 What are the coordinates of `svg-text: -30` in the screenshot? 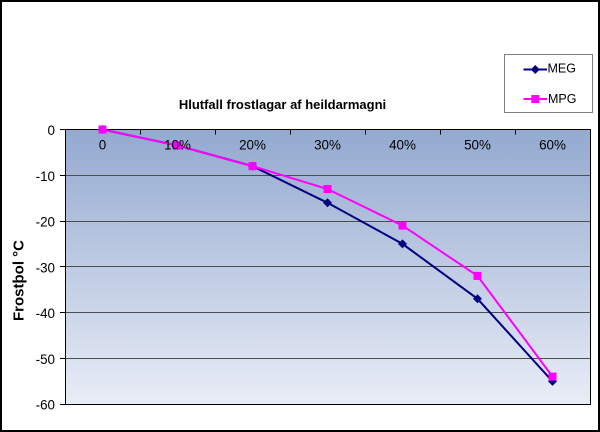 It's located at (45, 267).